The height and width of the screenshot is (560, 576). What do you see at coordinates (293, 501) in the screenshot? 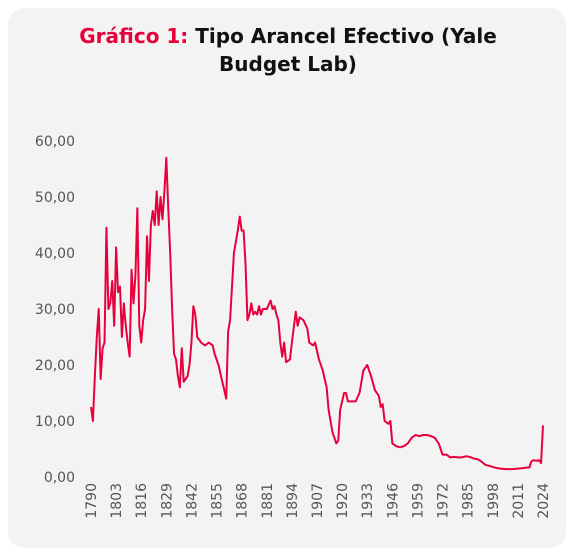
I see `x-tick-label: 1894` at bounding box center [293, 501].